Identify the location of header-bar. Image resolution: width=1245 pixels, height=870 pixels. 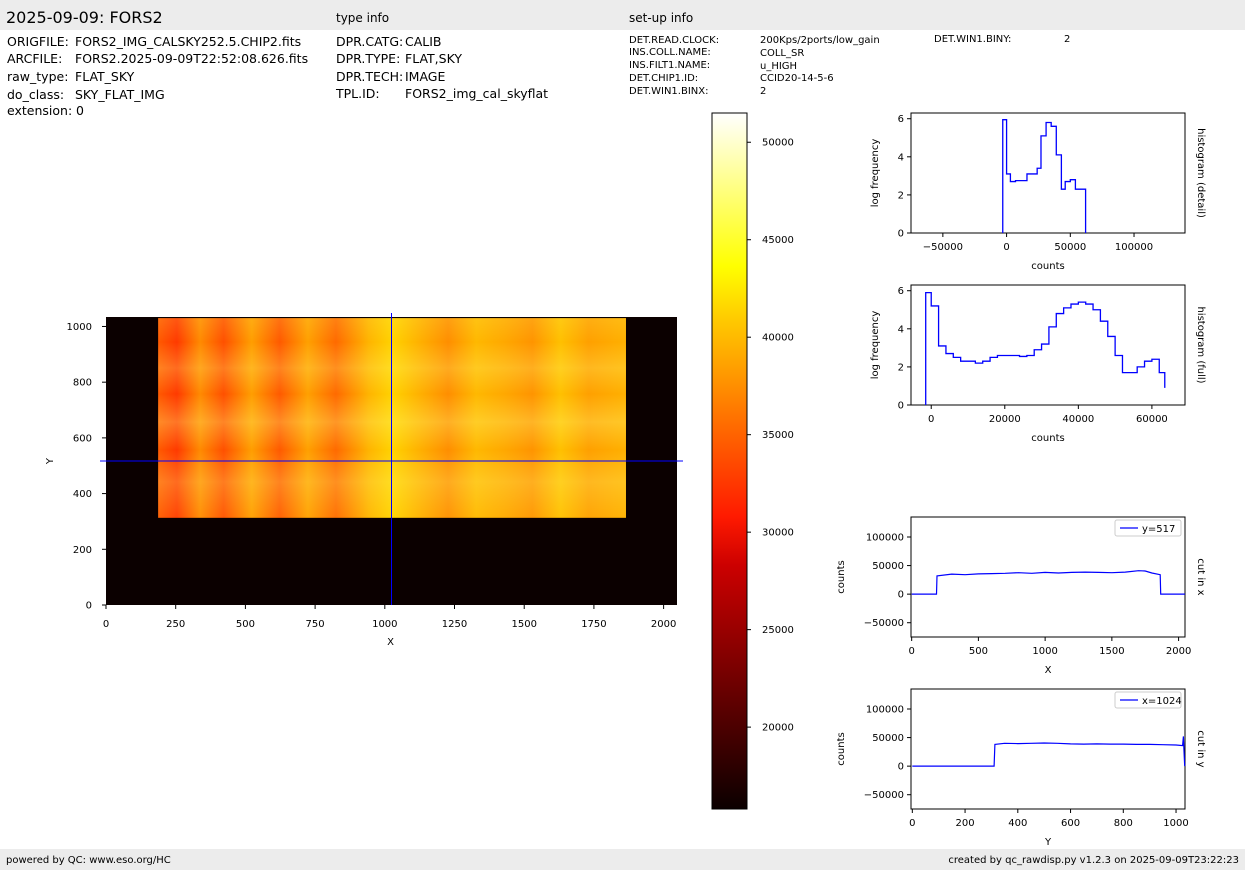
(622, 15).